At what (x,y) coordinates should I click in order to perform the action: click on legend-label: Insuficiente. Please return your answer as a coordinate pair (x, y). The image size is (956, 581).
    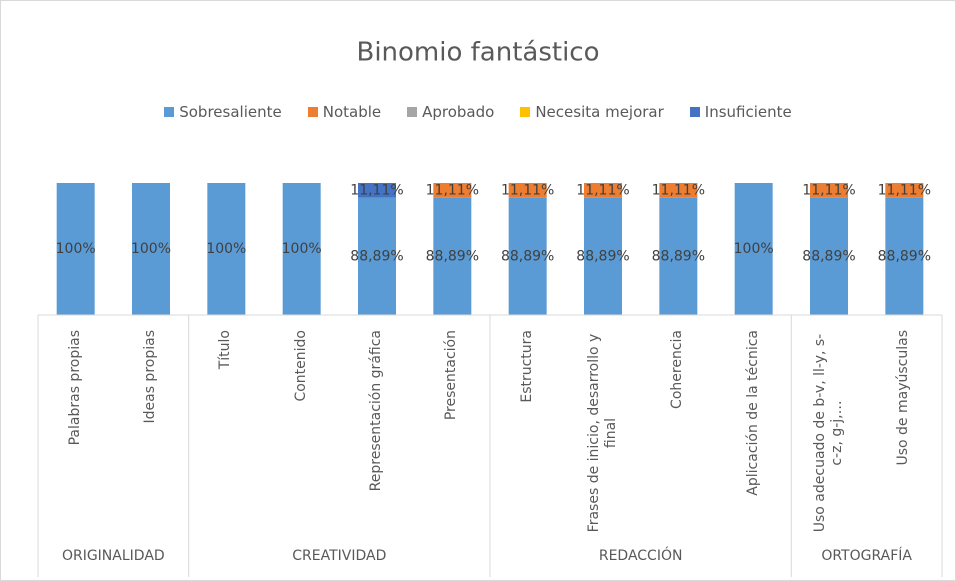
    Looking at the image, I should click on (748, 112).